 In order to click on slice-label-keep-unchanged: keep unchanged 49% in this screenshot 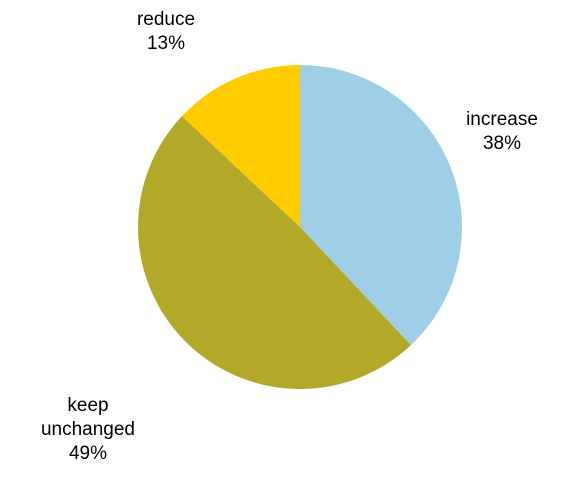, I will do `click(88, 430)`.